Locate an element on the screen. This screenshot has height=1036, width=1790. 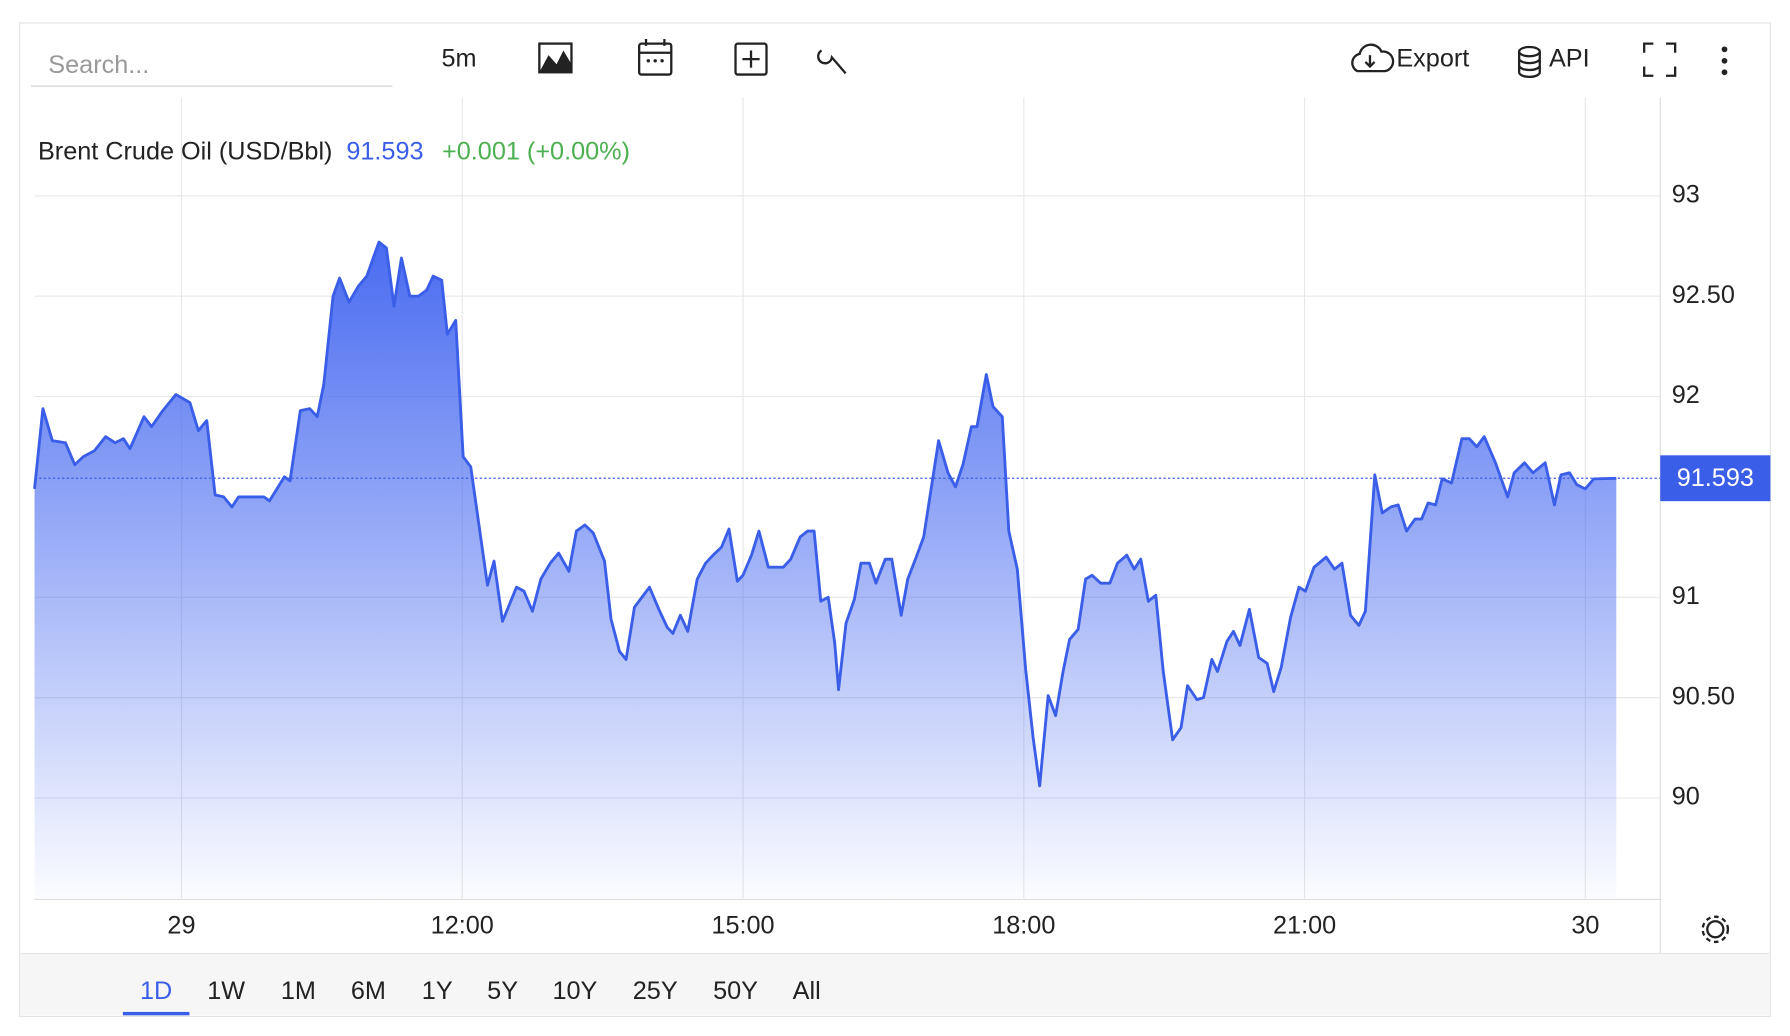
last-price: 91.593 is located at coordinates (384, 151).